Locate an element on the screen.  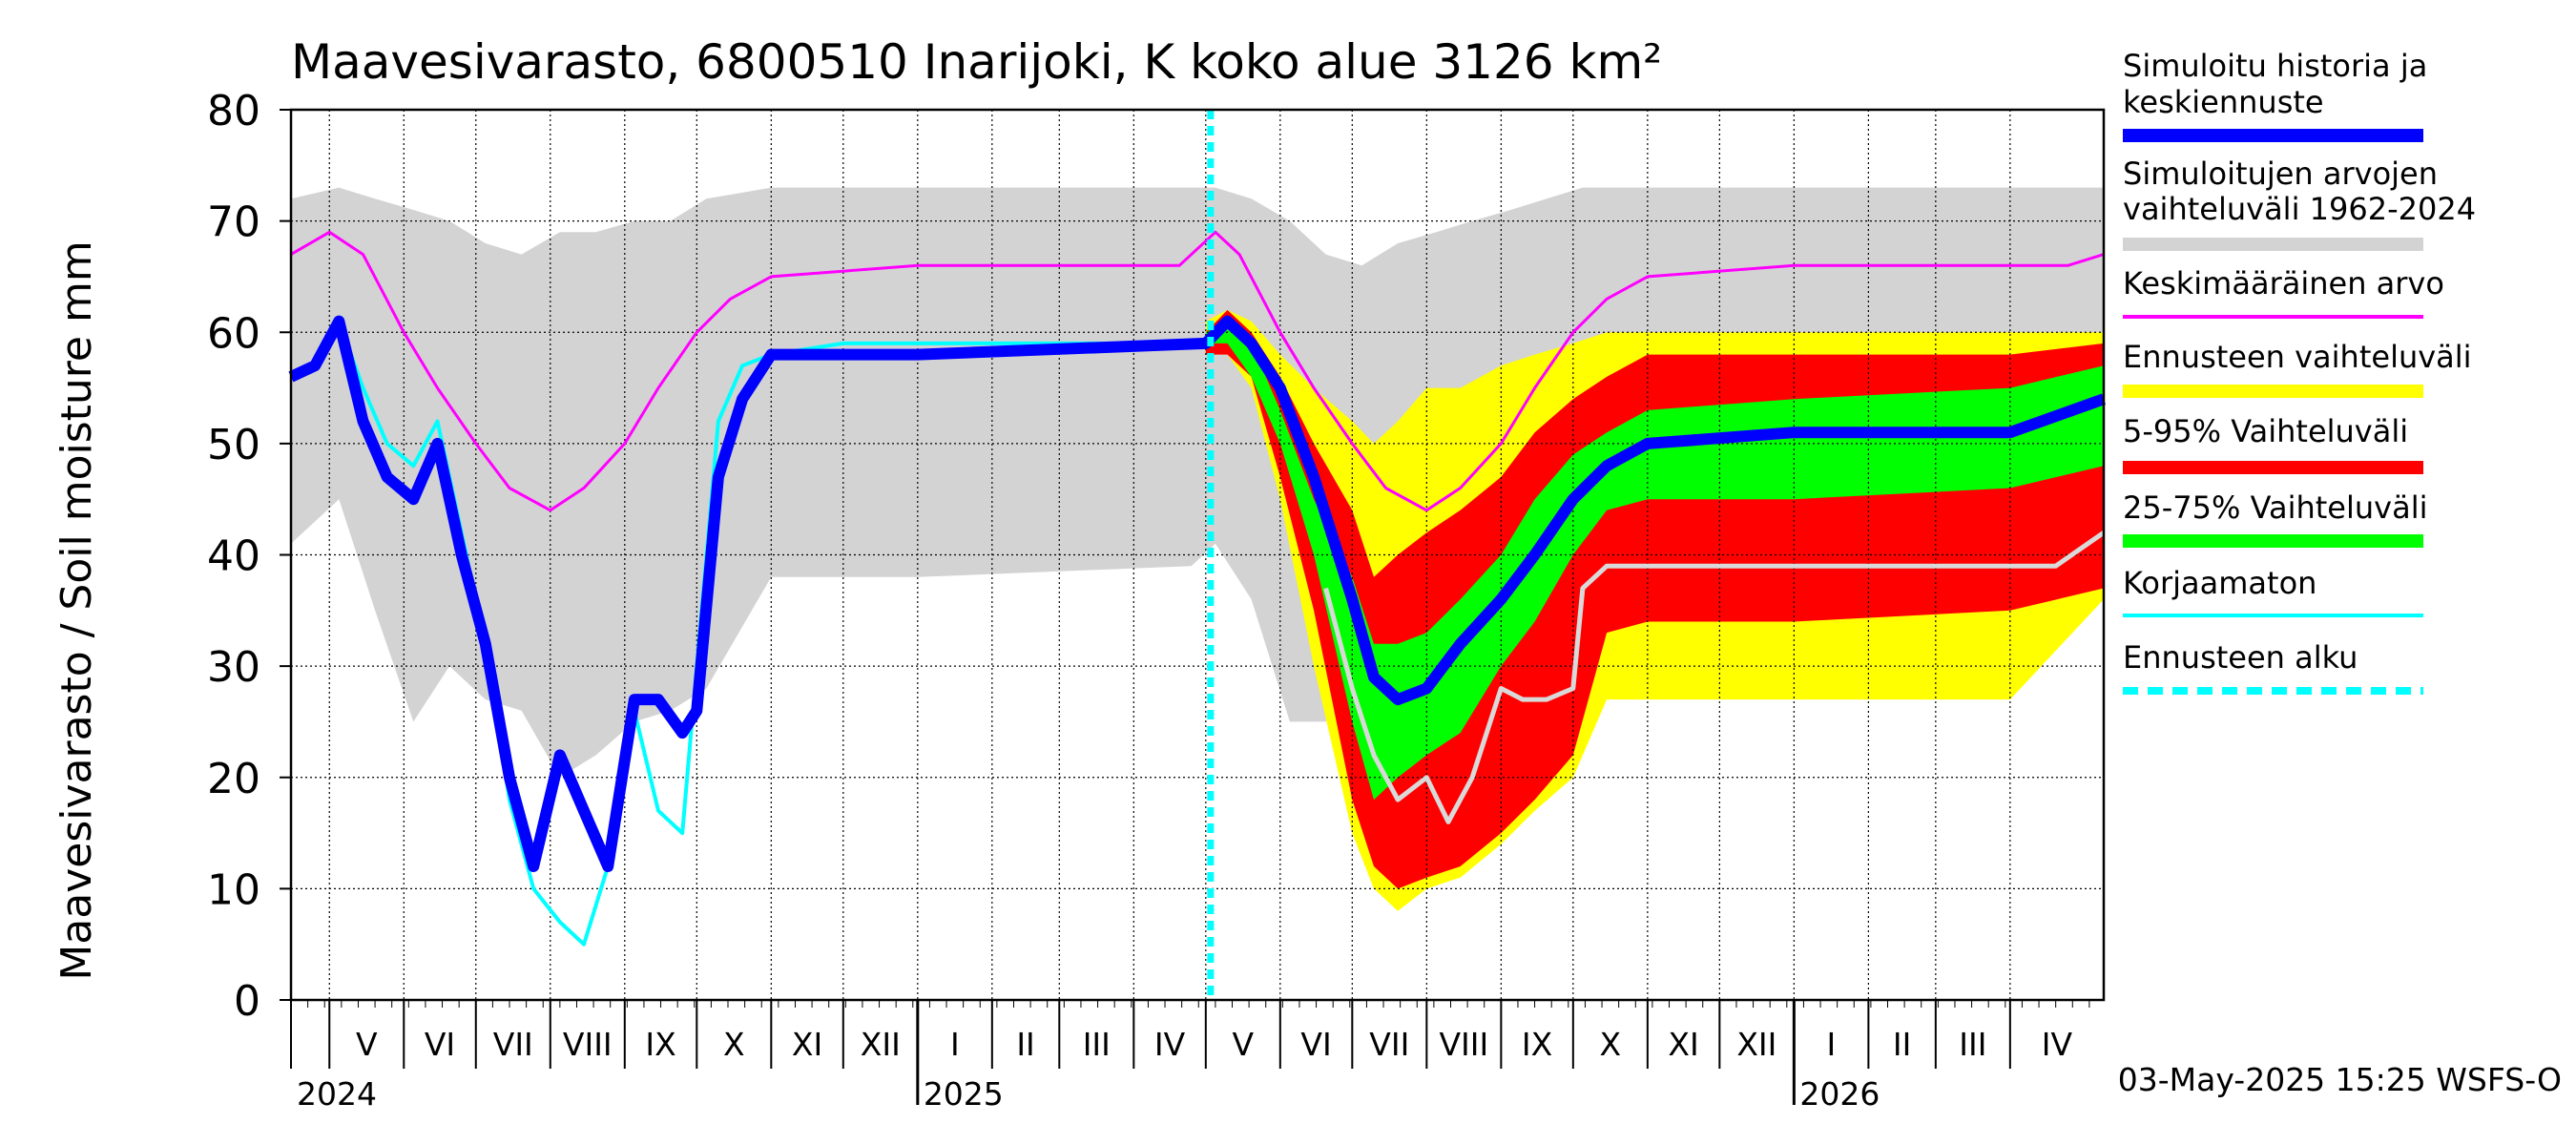
x-year-label: 2026 is located at coordinates (1839, 1094).